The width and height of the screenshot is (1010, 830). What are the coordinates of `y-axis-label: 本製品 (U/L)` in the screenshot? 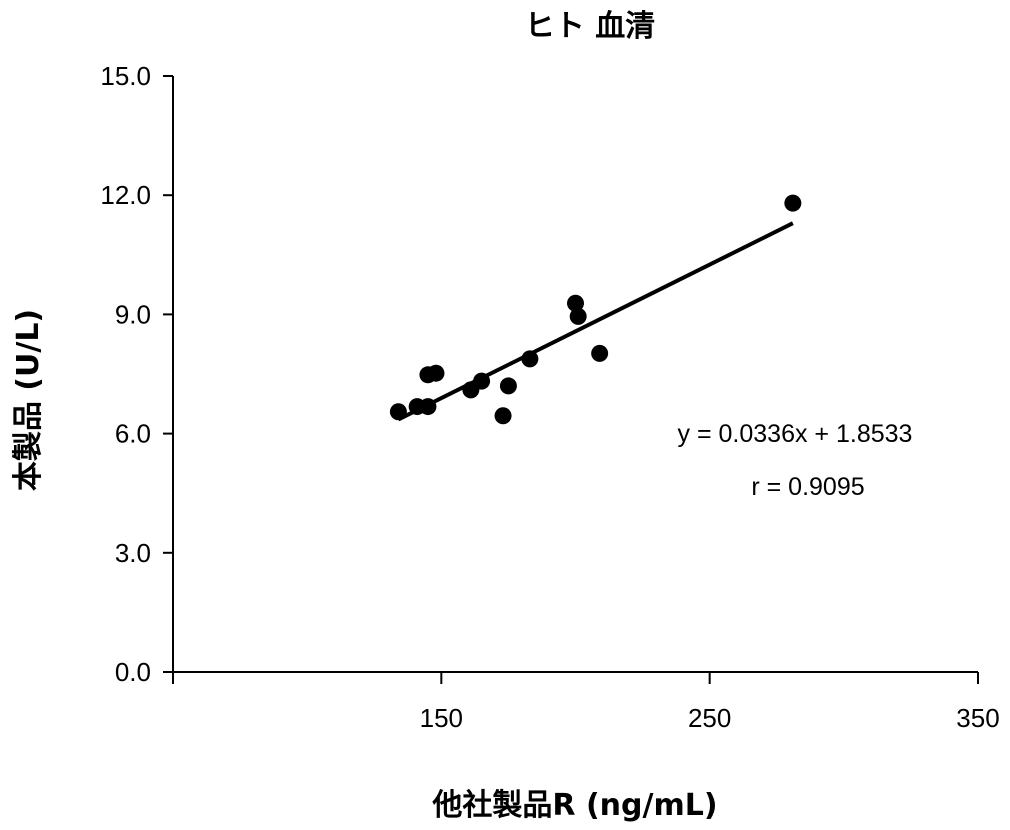 It's located at (28, 400).